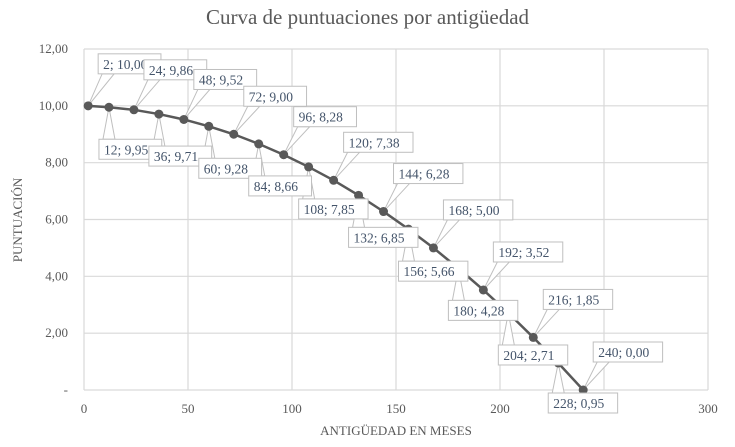 This screenshot has height=447, width=735. I want to click on data-label: 168; 5,00, so click(473, 210).